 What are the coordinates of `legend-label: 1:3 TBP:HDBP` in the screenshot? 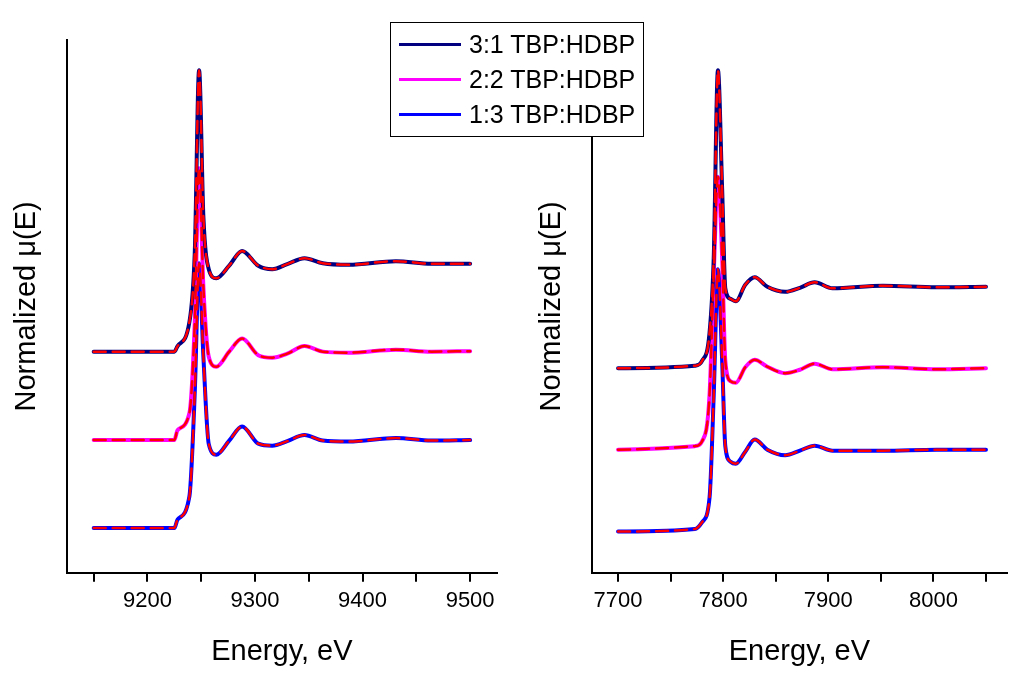 It's located at (552, 114).